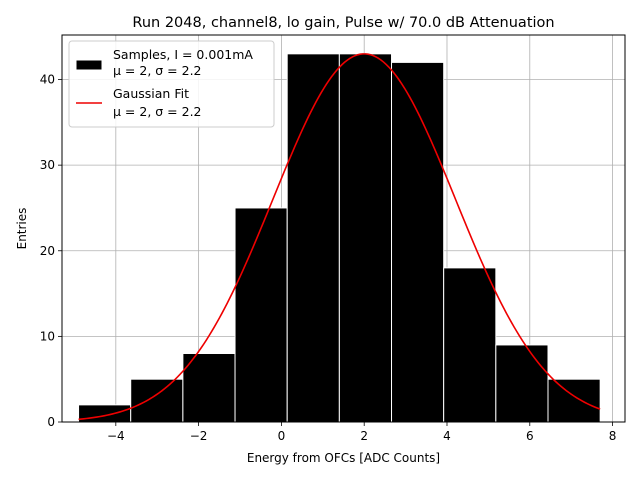 The height and width of the screenshot is (480, 640). Describe the element at coordinates (51, 422) in the screenshot. I see `y-tick-label: 0` at that location.